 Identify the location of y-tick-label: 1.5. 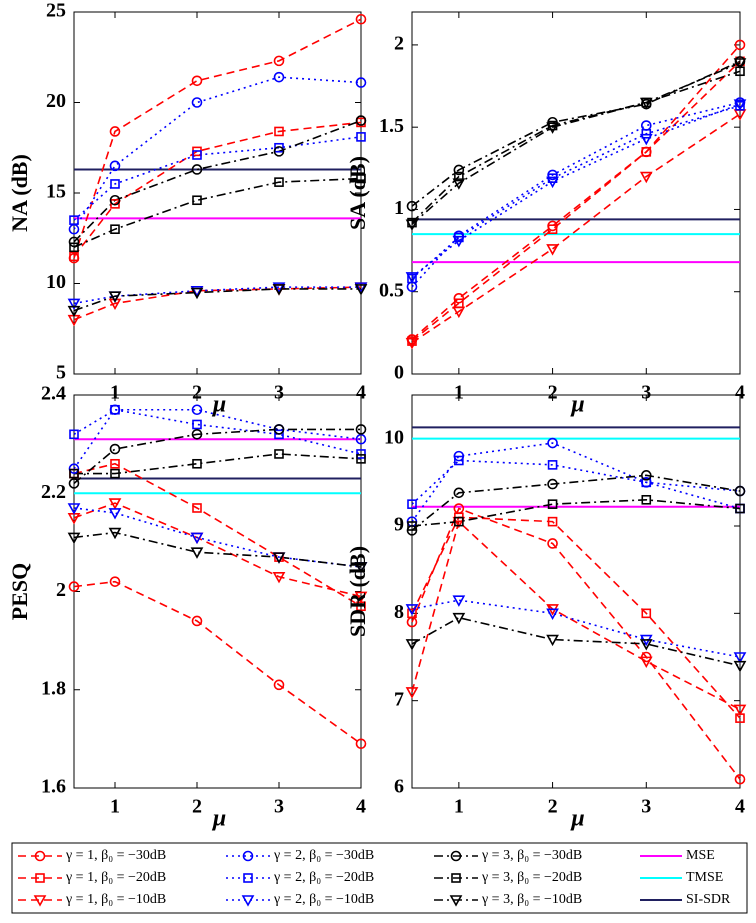
(391, 126).